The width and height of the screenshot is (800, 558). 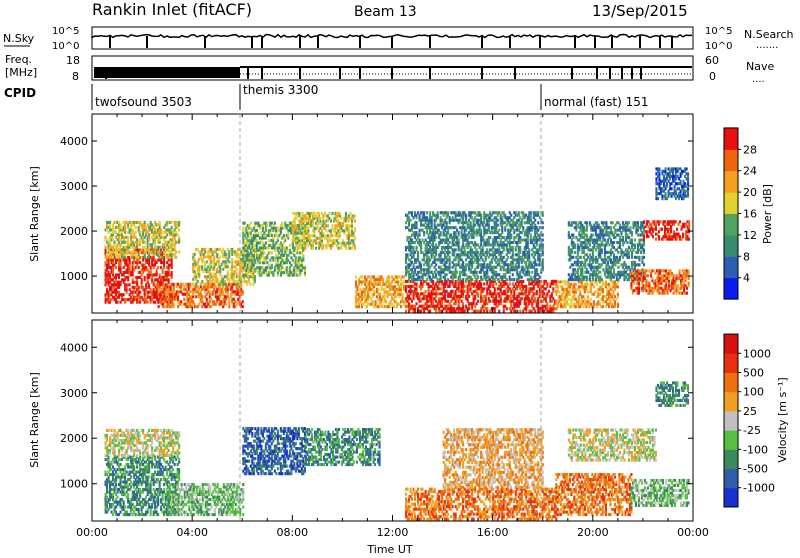 What do you see at coordinates (712, 60) in the screenshot?
I see `freq-right-tick-top: 60` at bounding box center [712, 60].